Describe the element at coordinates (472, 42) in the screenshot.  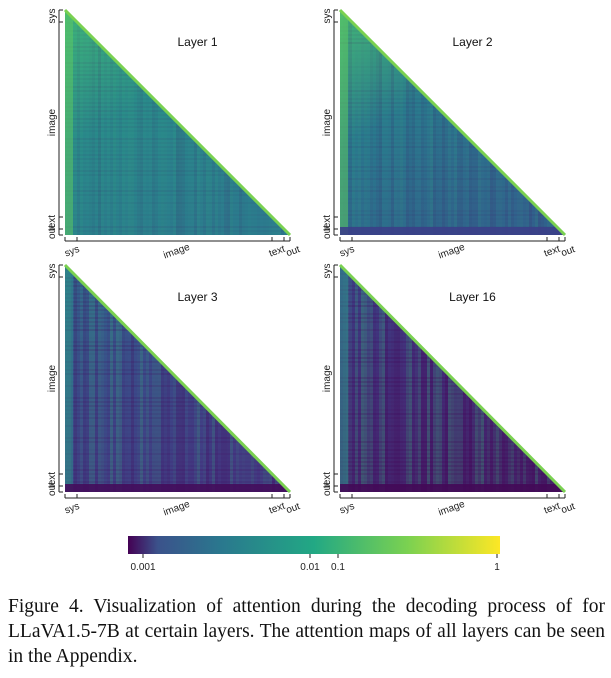
I see `panel-title: Layer 2` at that location.